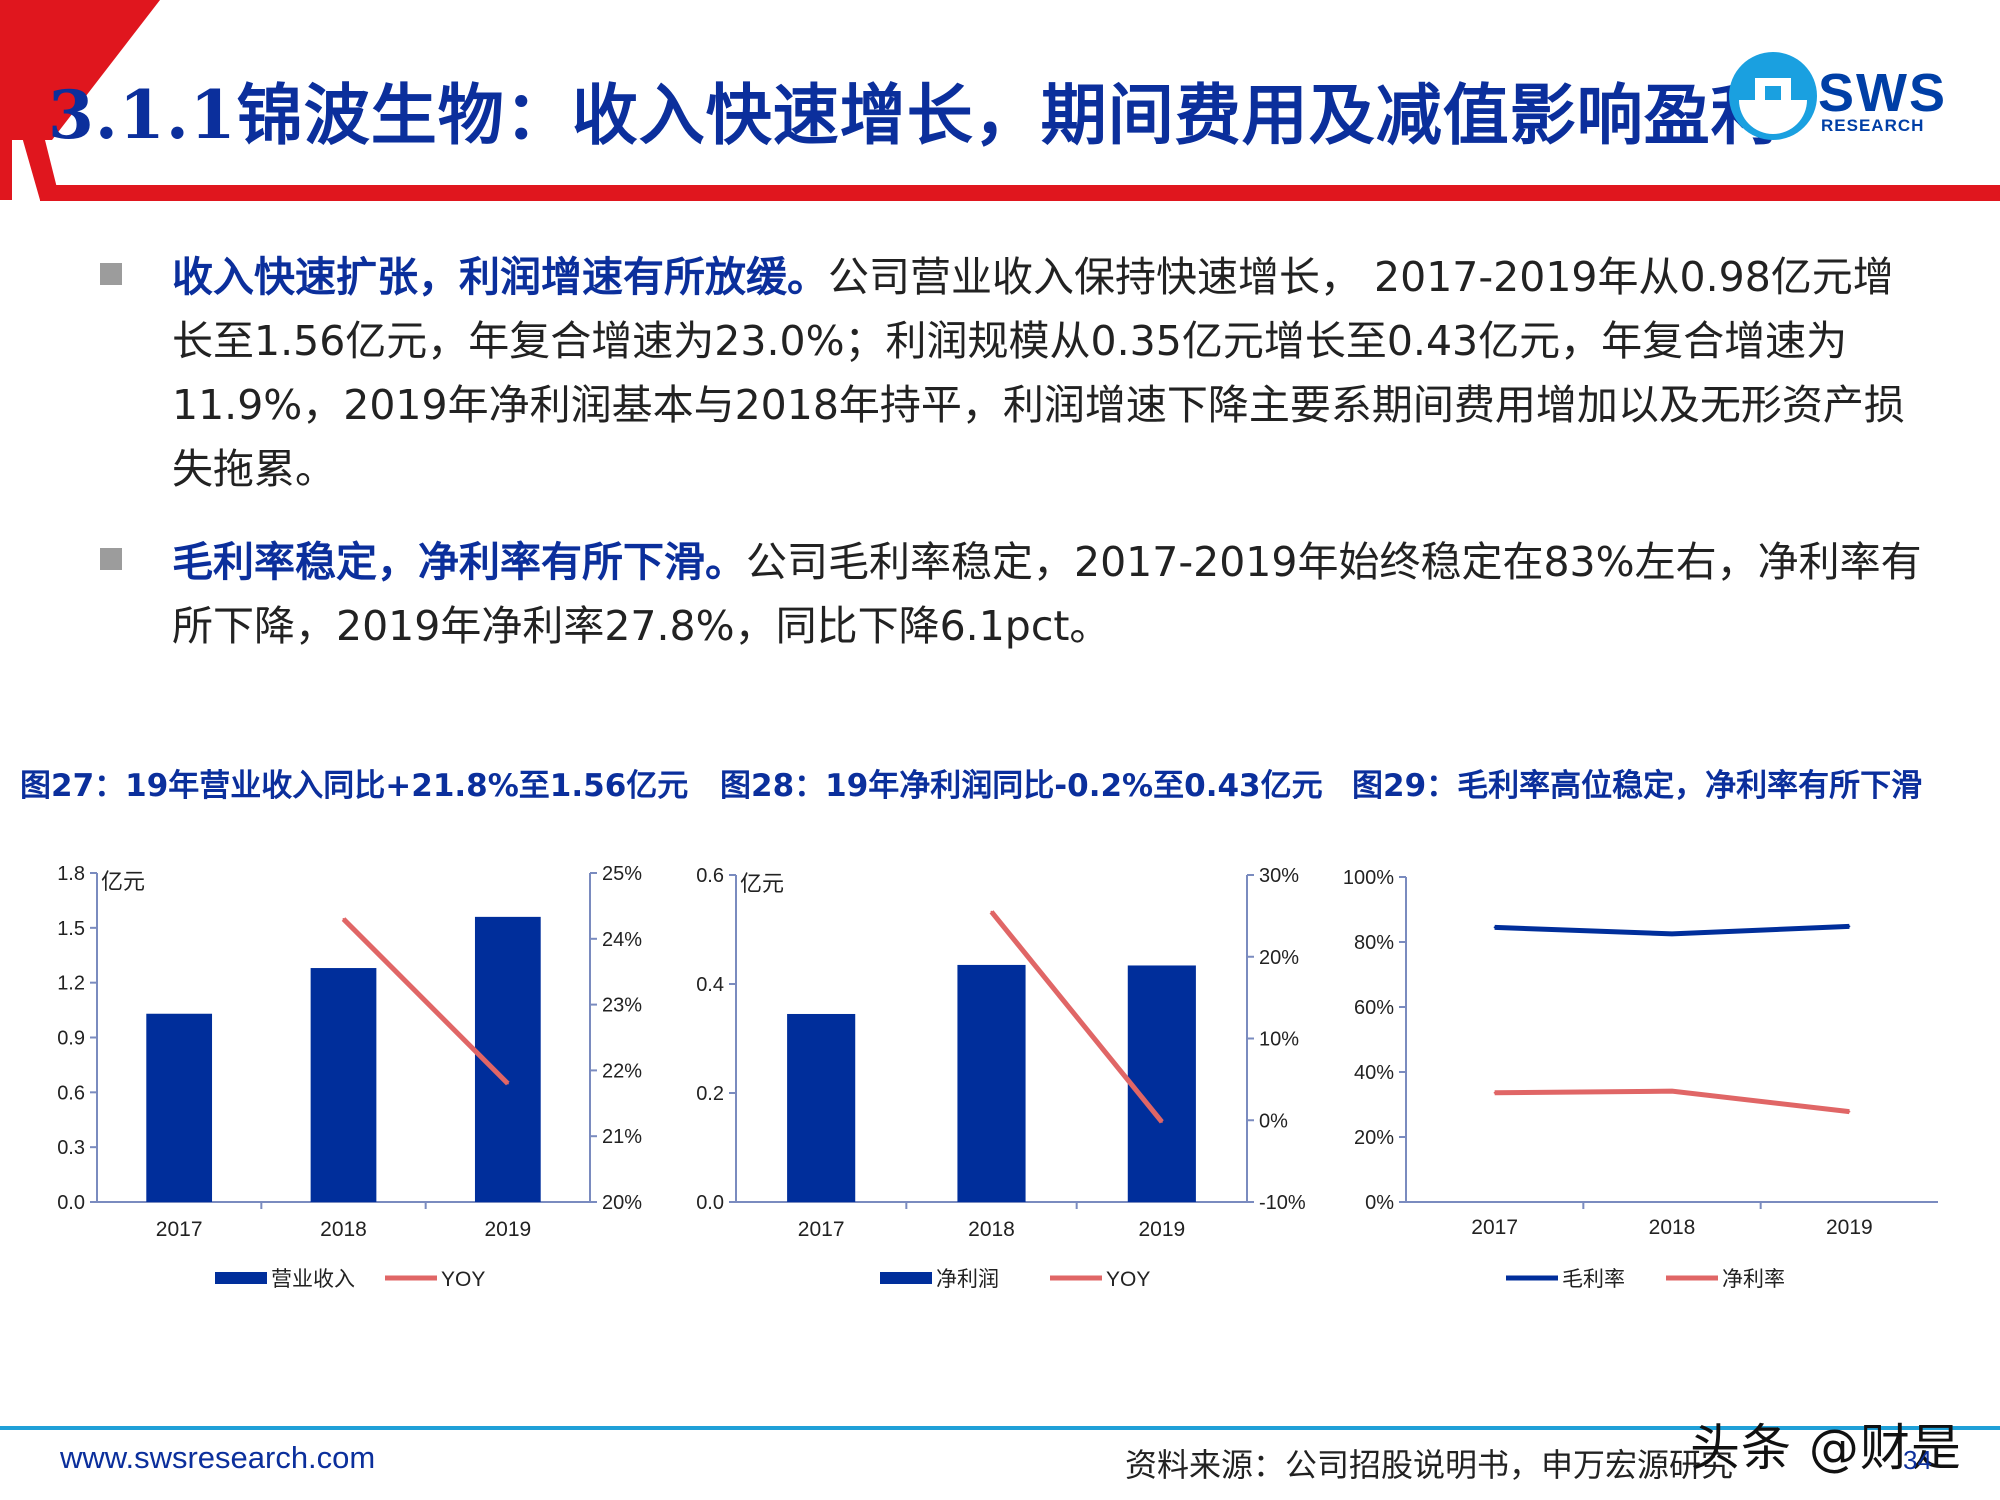 The width and height of the screenshot is (2000, 1500). Describe the element at coordinates (313, 1279) in the screenshot. I see `legend-bar-label: 营业收入` at that location.